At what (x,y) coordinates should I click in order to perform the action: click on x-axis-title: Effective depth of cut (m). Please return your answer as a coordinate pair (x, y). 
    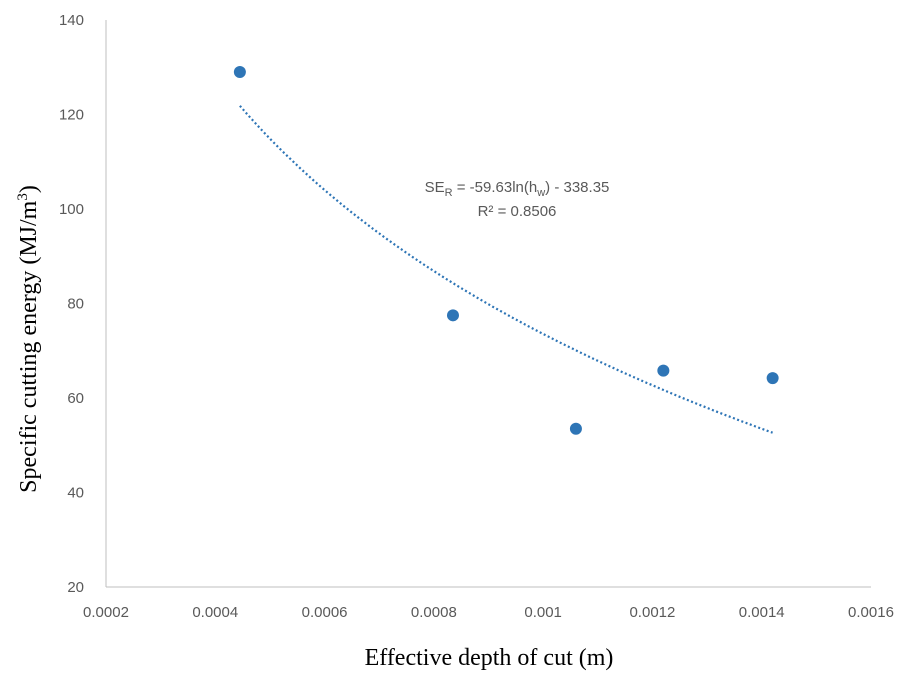
    Looking at the image, I should click on (489, 658).